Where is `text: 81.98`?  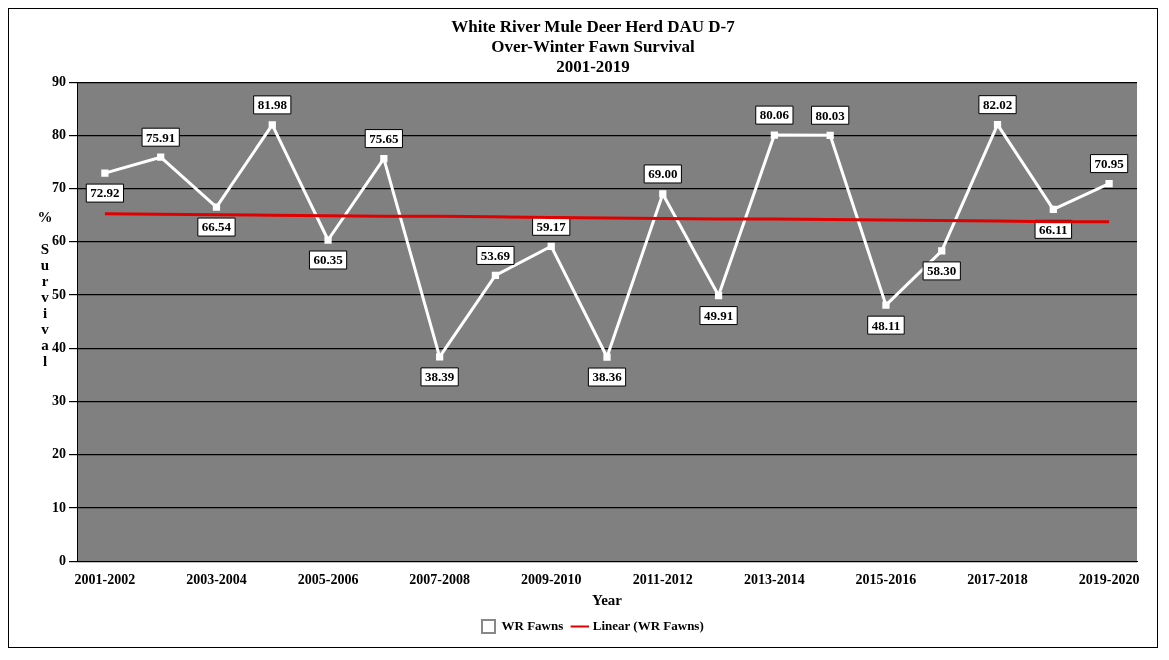
text: 81.98 is located at coordinates (272, 105).